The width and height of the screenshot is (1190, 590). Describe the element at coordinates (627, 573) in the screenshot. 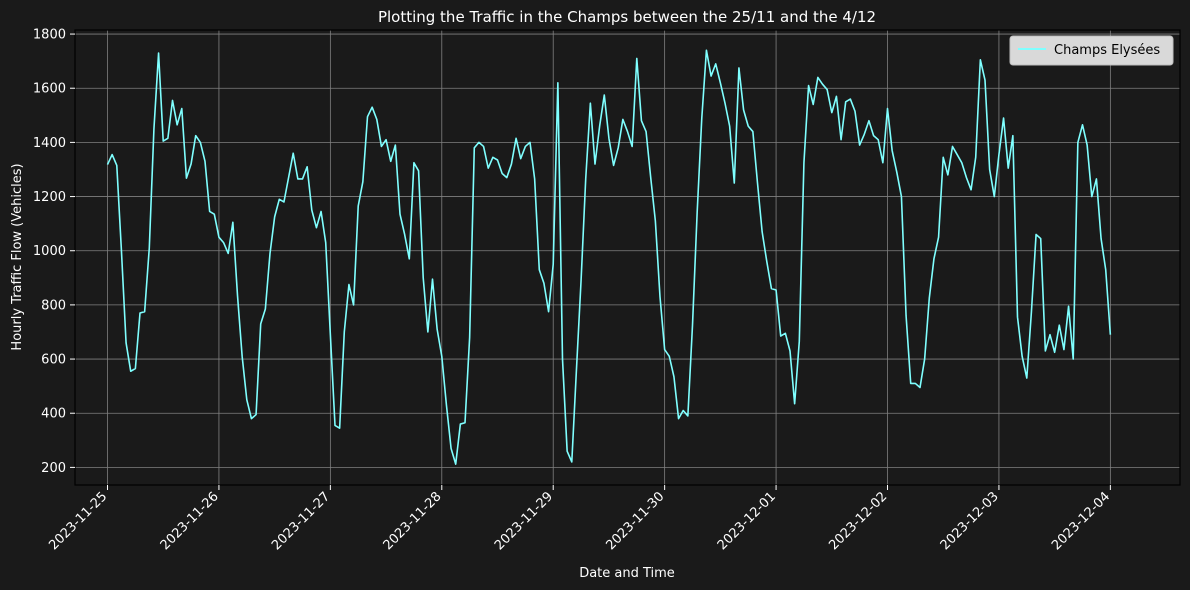

I see `x-axis-label: Date and Time` at that location.